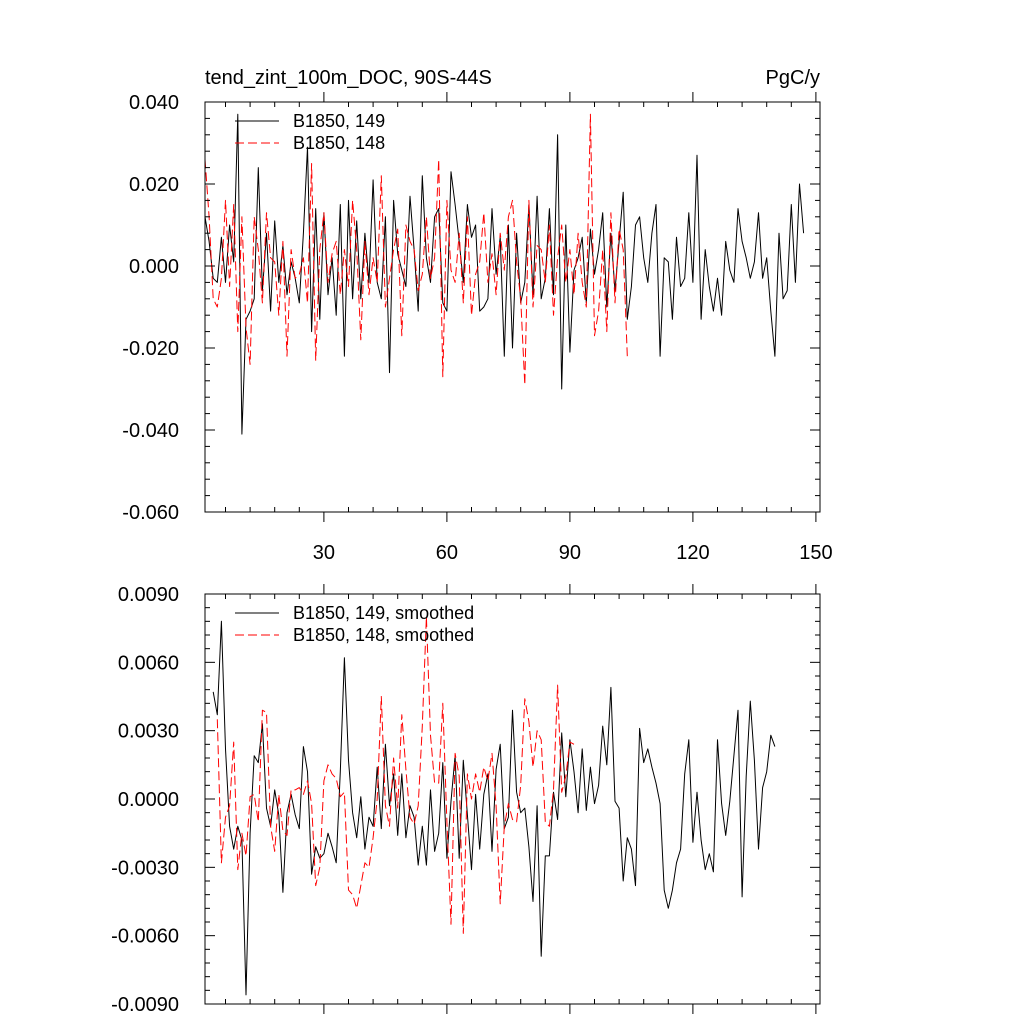 This screenshot has width=1024, height=1024. Describe the element at coordinates (570, 553) in the screenshot. I see `x-tick-label: 90` at that location.